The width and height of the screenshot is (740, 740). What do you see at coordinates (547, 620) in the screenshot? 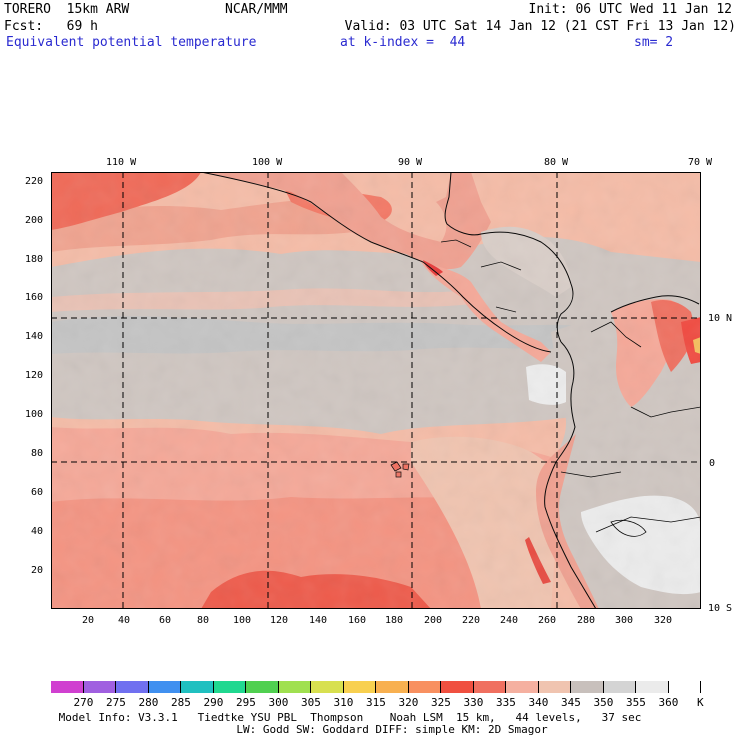
I see `x-tick-260: 260` at bounding box center [547, 620].